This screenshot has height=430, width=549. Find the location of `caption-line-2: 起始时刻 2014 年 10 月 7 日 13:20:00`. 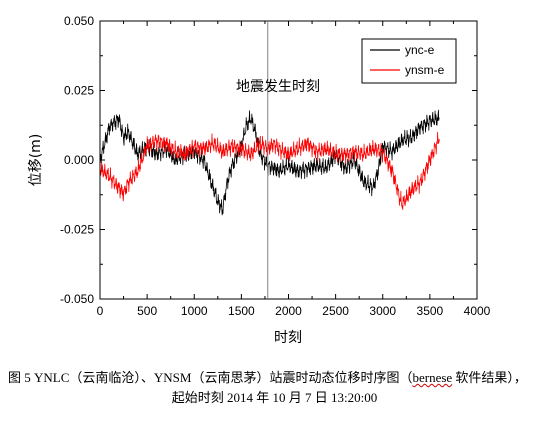

caption-line-2: 起始时刻 2014 年 10 月 7 日 13:20:00 is located at coordinates (274, 397).